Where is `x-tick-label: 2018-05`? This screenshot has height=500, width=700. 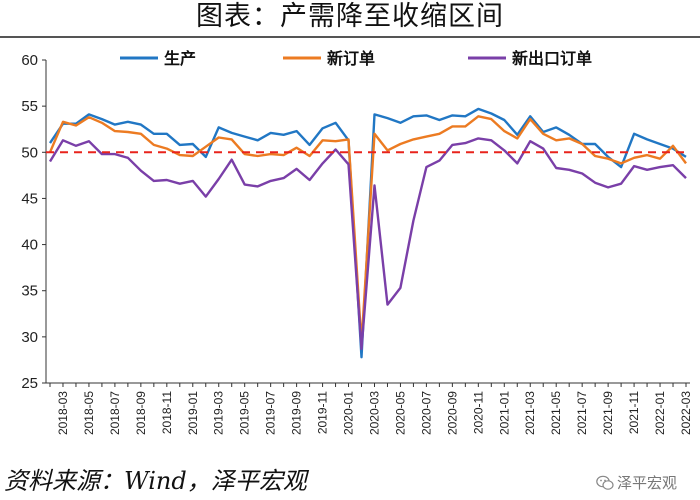
x-tick-label: 2018-05 is located at coordinates (89, 413).